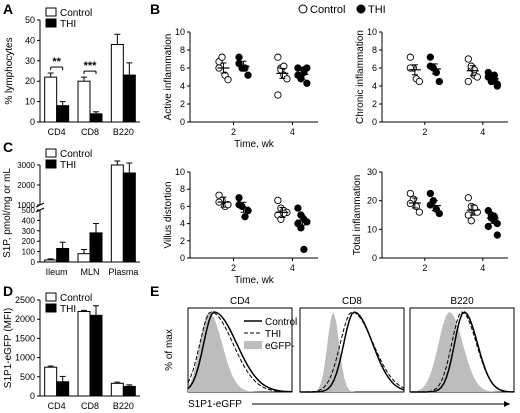  I want to click on y-tick-label: 8, so click(182, 50).